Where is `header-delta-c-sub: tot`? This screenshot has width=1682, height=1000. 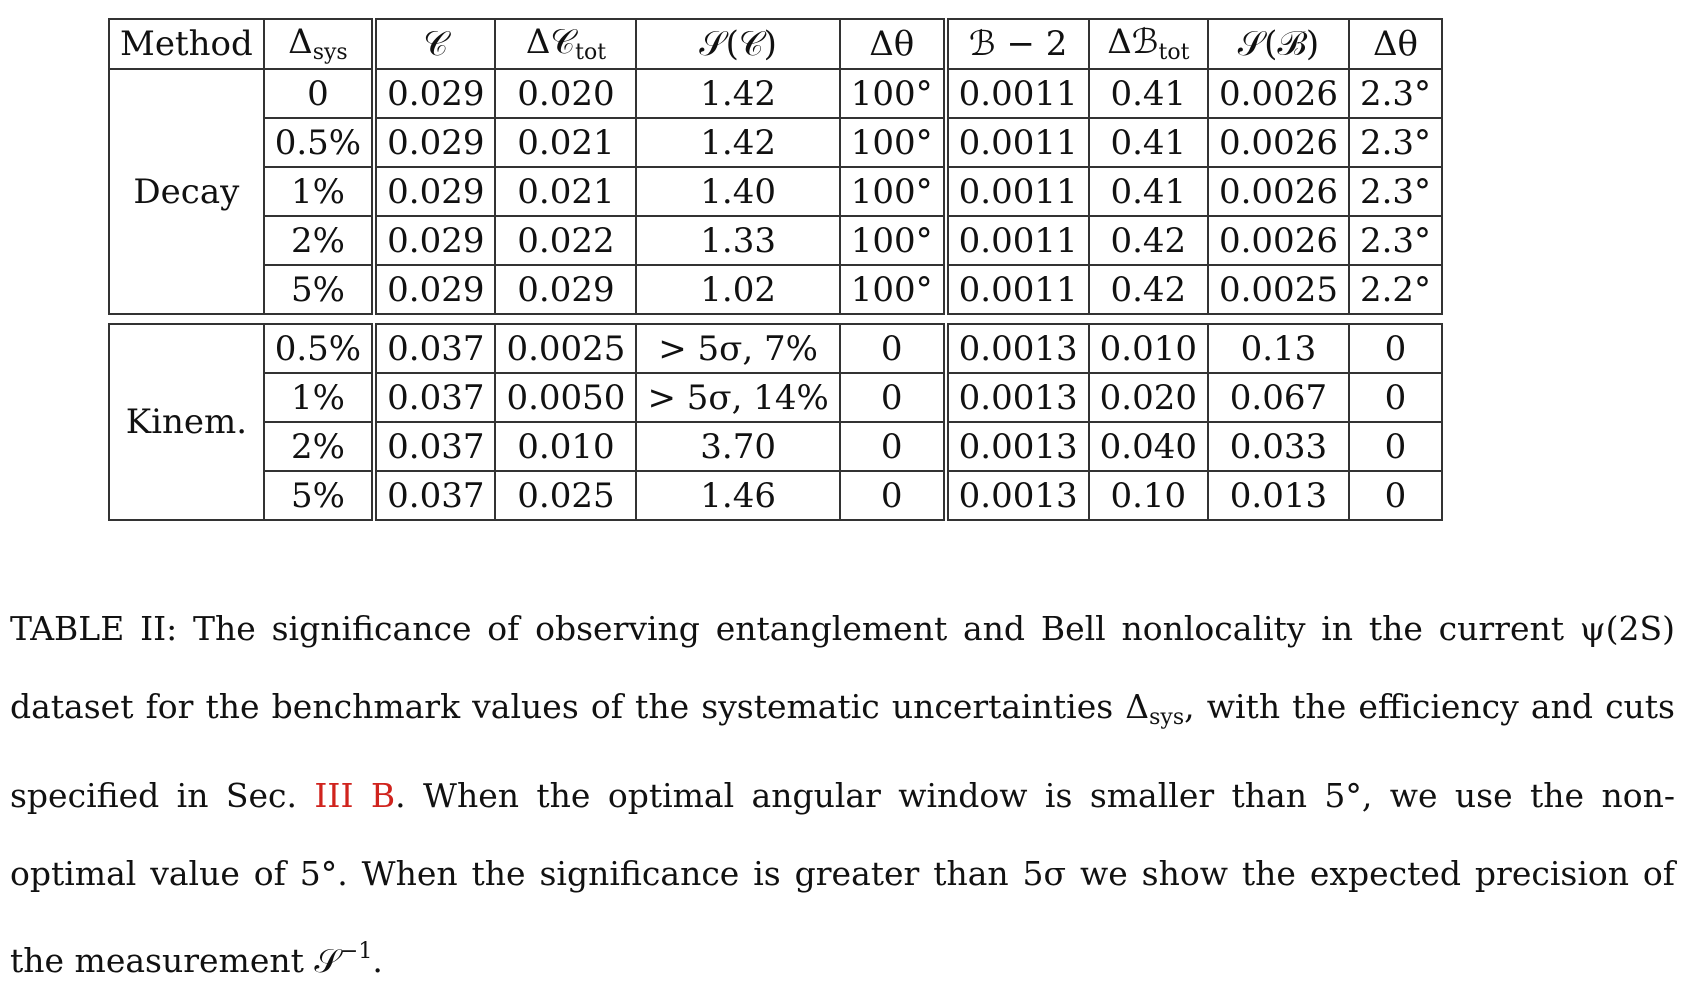
header-delta-c-sub: tot is located at coordinates (591, 52).